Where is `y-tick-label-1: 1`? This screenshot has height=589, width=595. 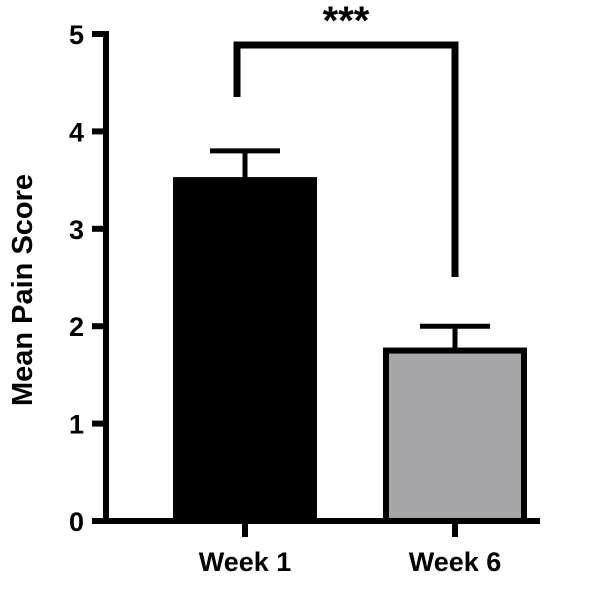 y-tick-label-1: 1 is located at coordinates (76, 425).